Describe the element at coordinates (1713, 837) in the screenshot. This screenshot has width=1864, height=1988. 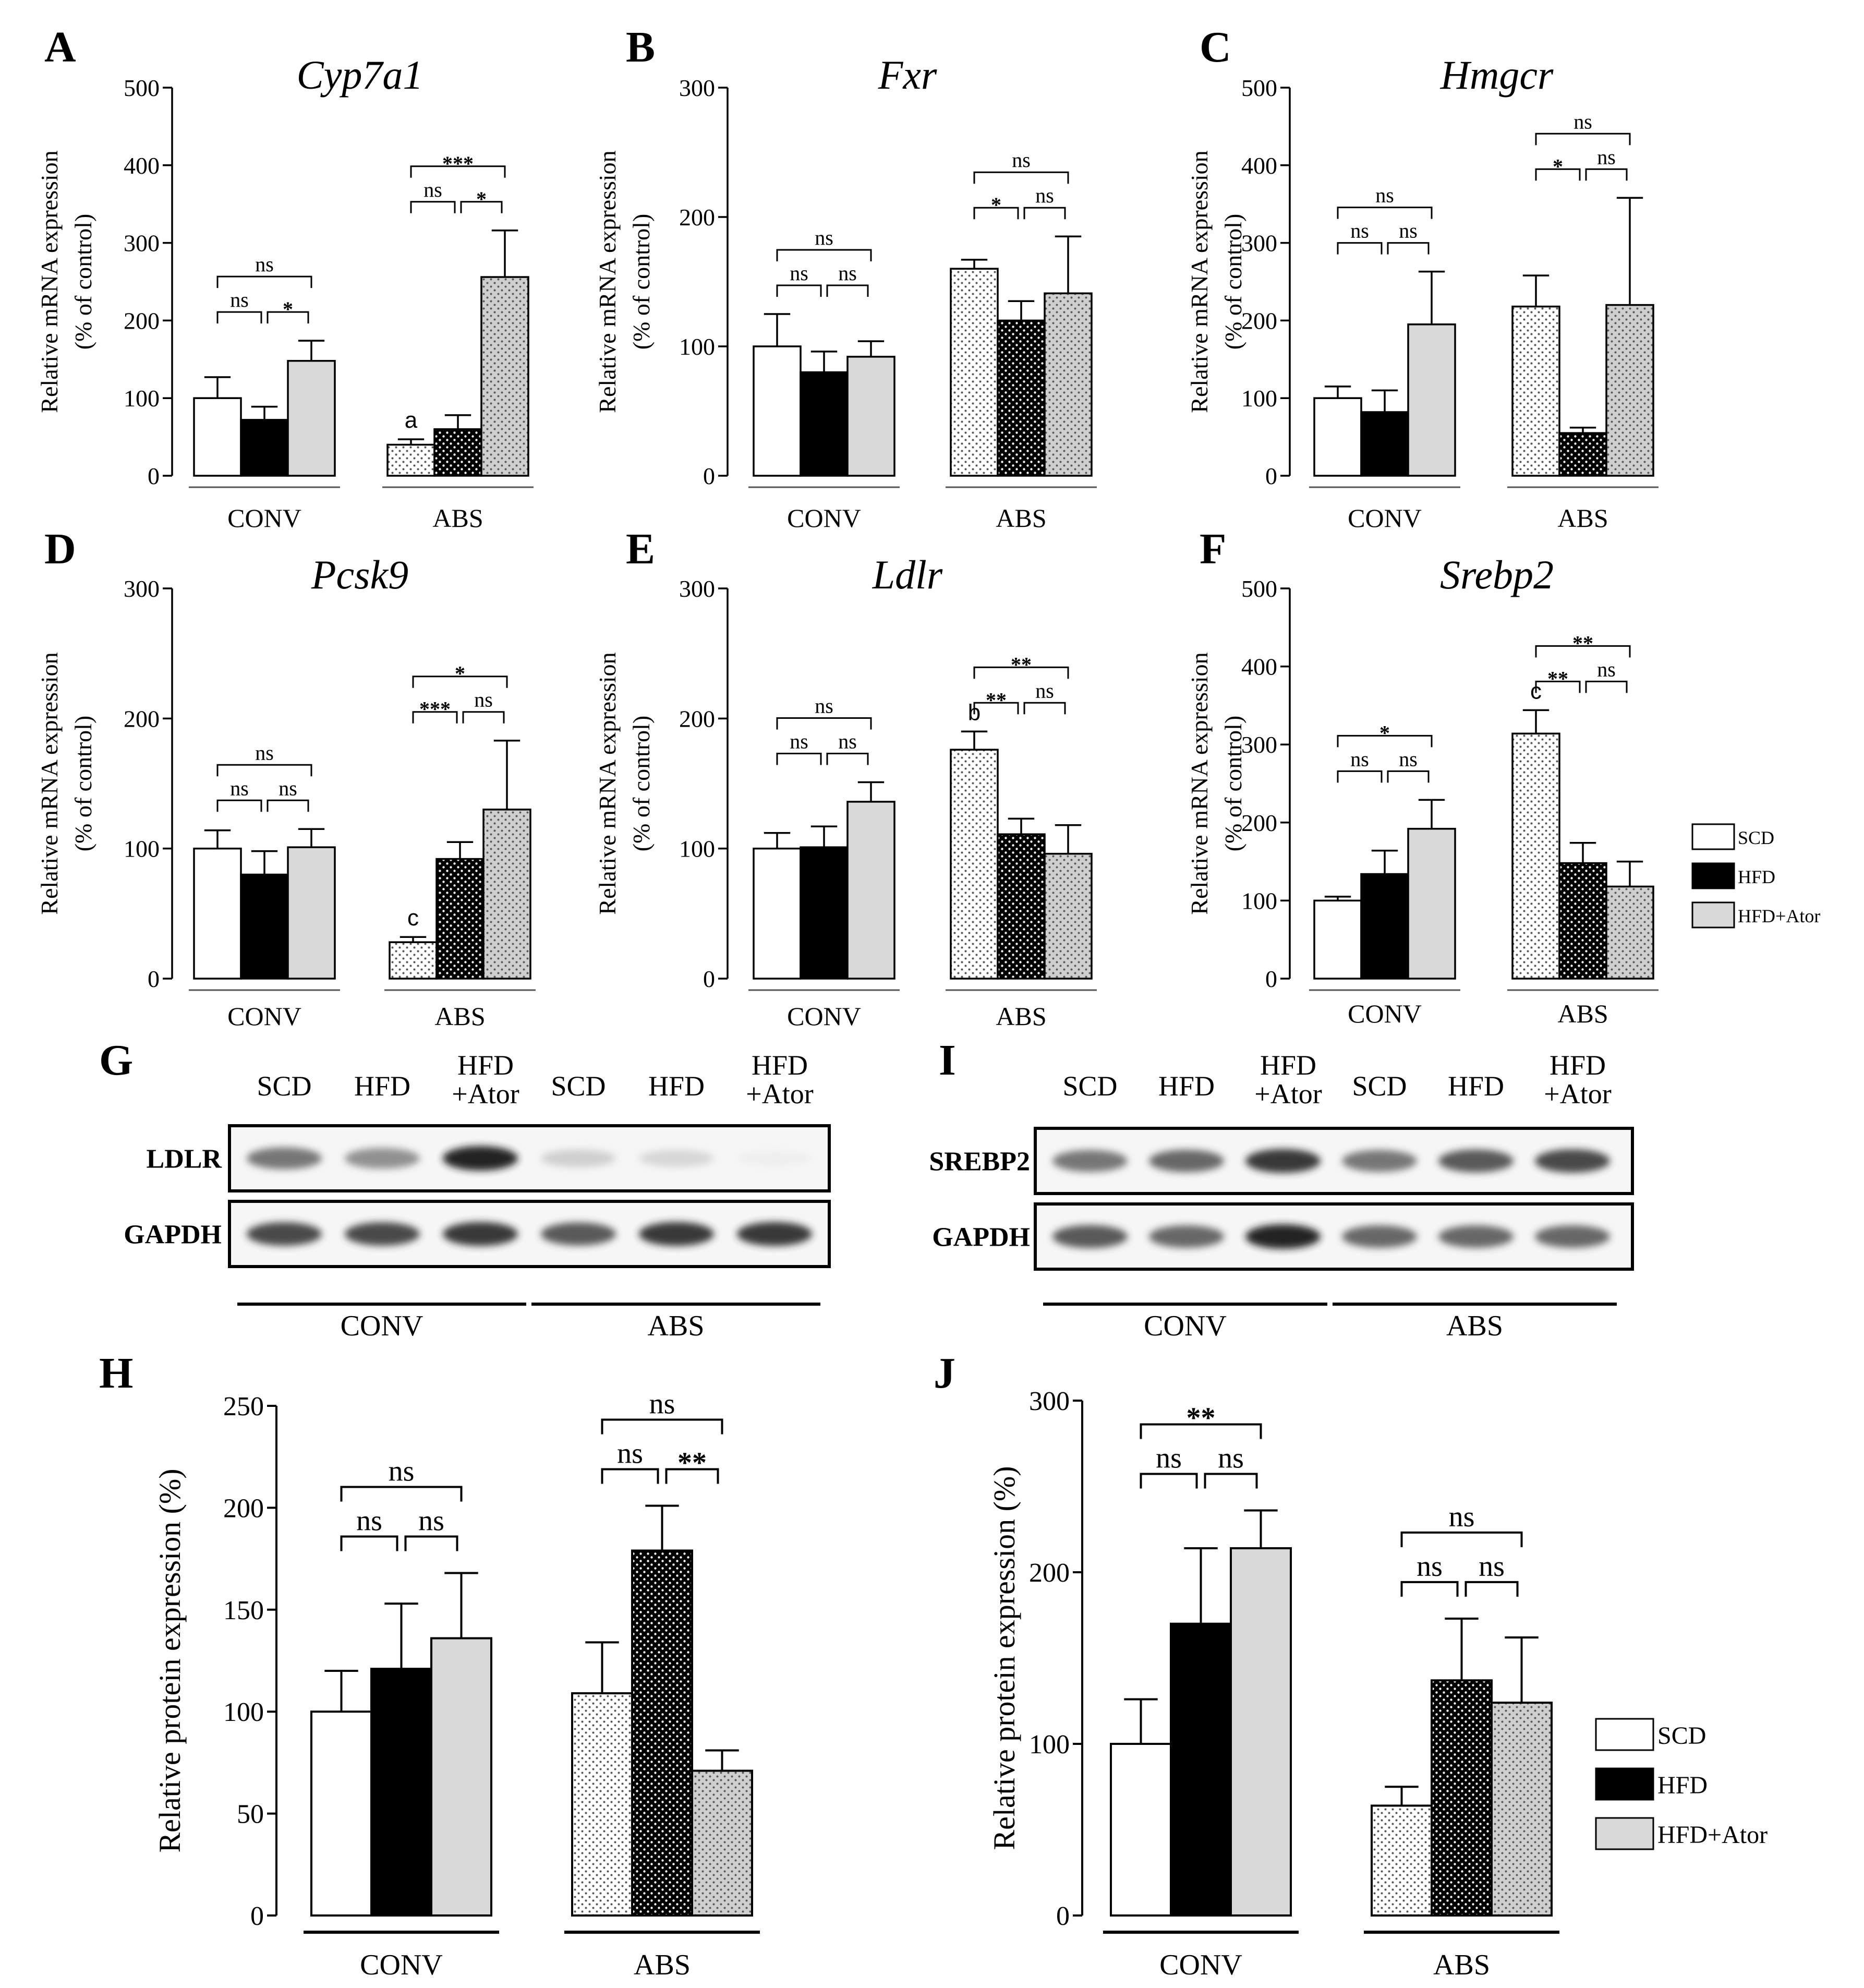
I see `legend-swatch-scd` at that location.